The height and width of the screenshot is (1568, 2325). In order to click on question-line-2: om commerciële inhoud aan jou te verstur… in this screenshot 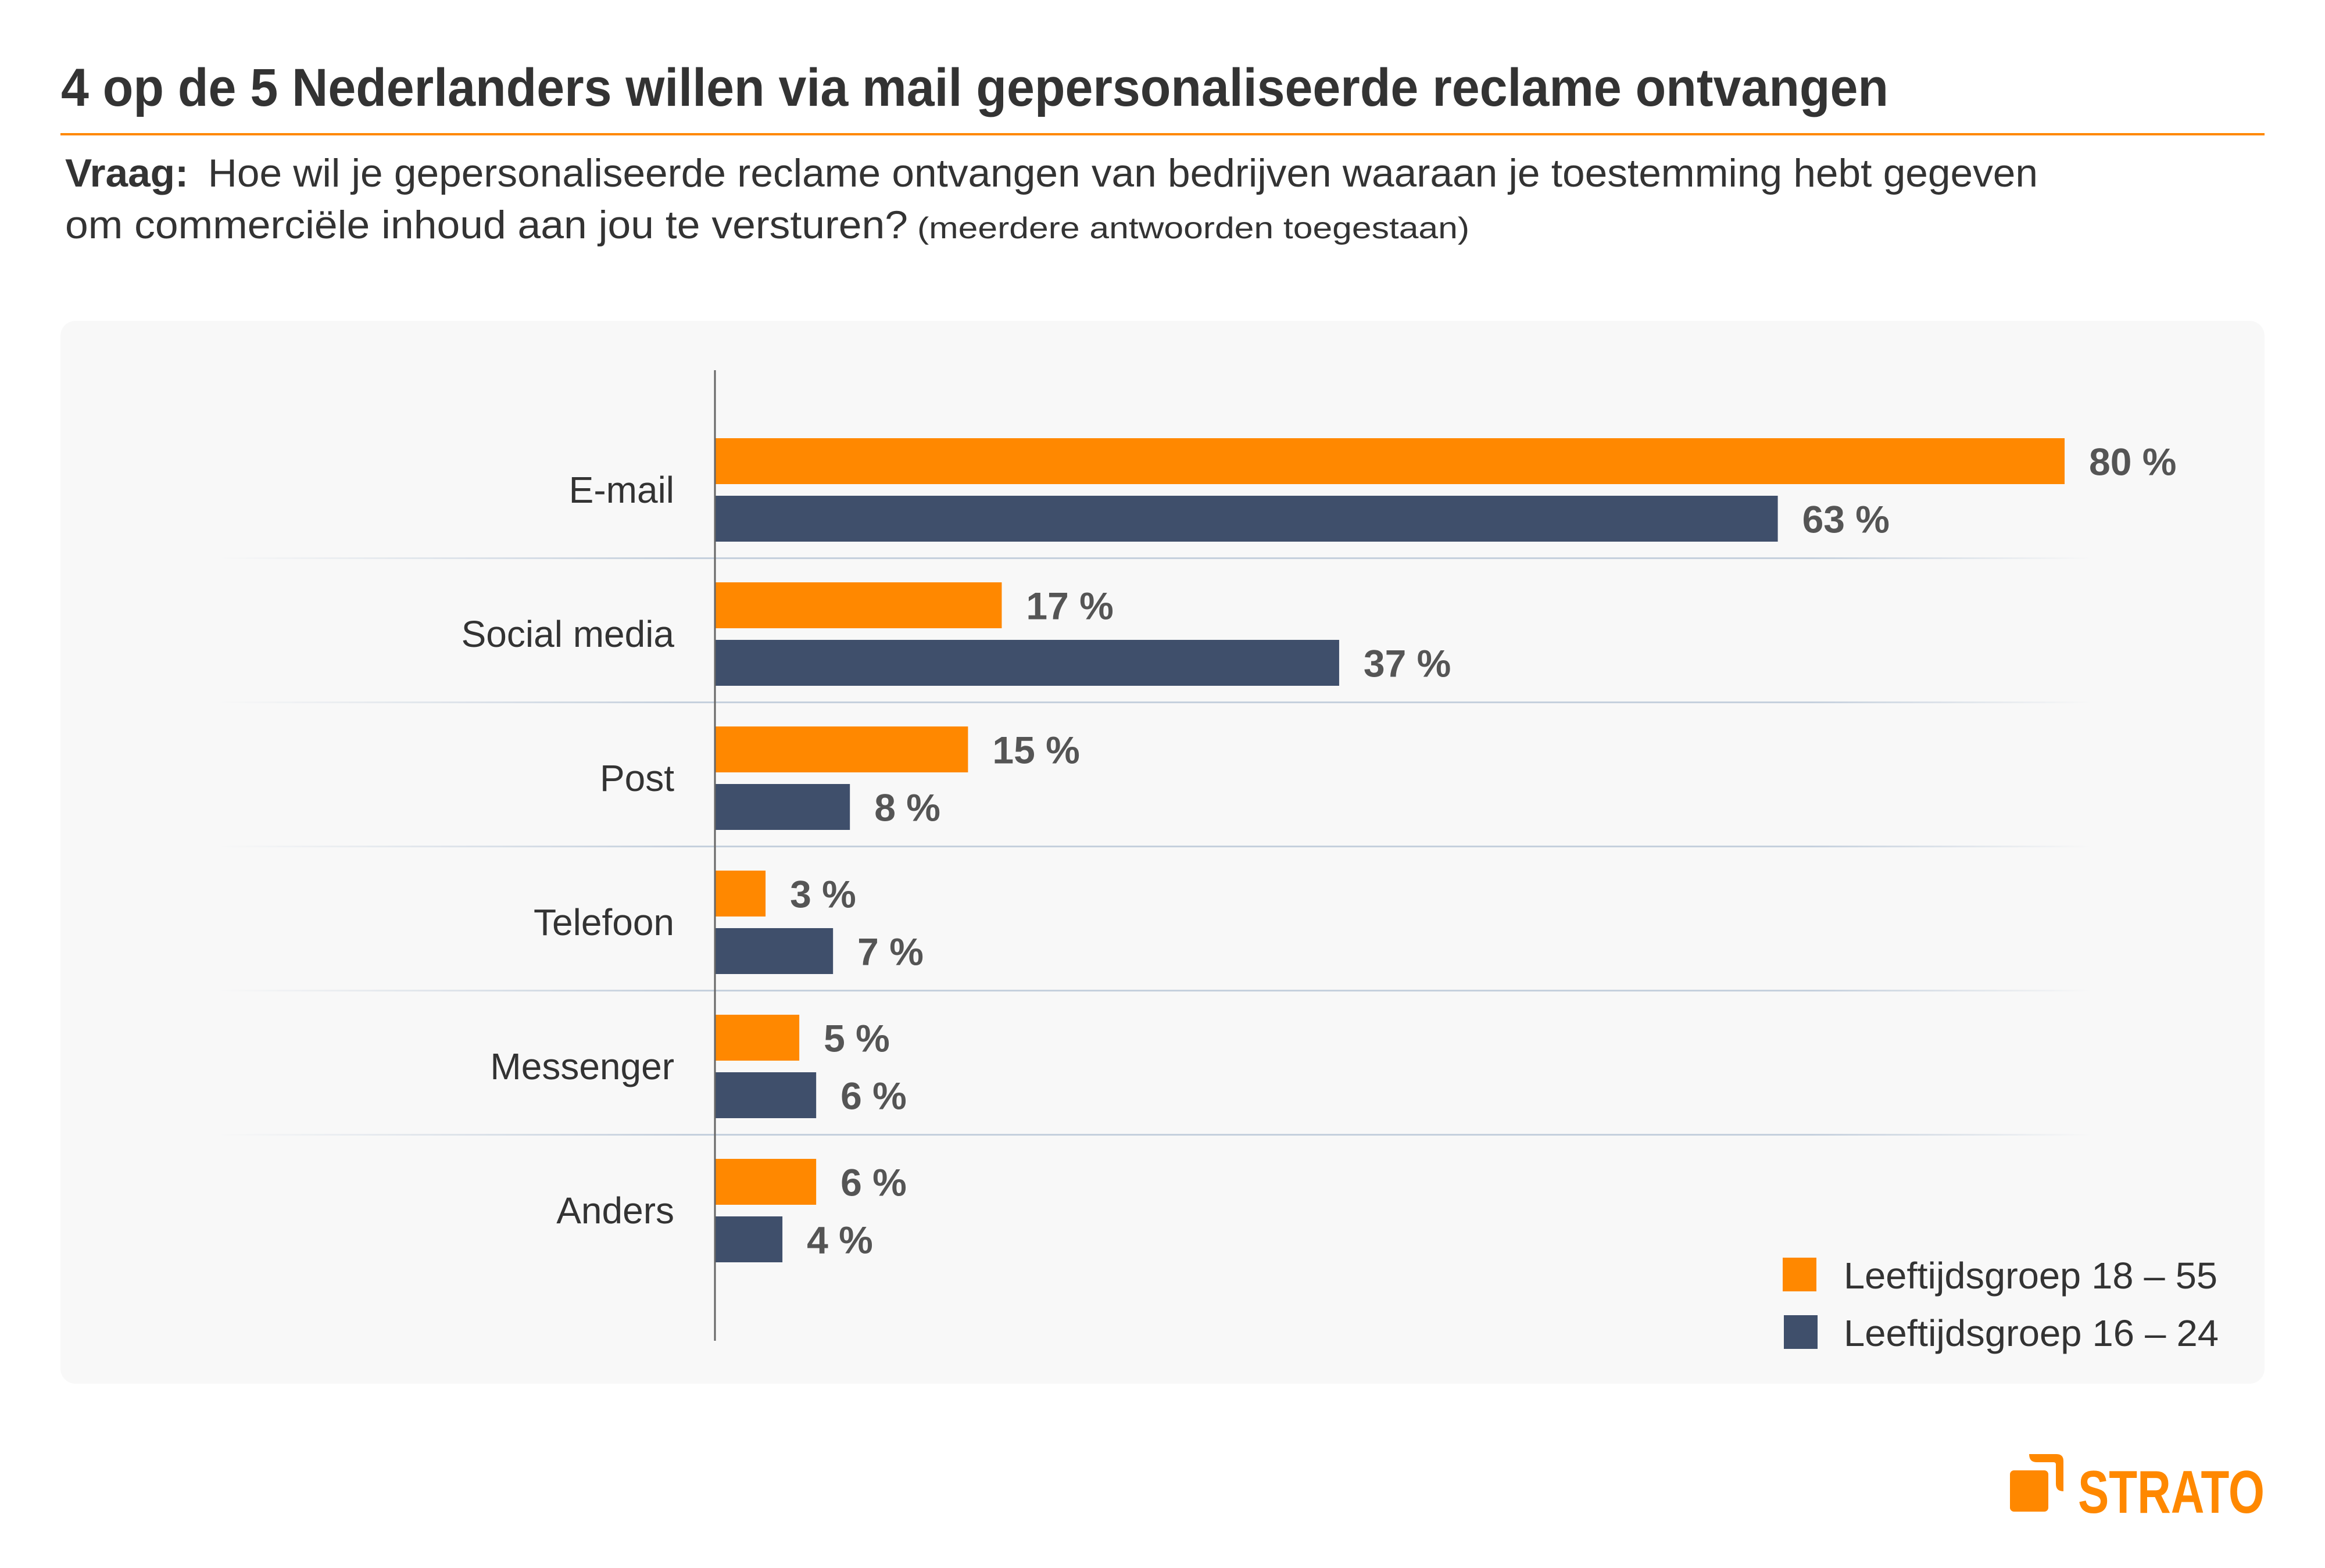, I will do `click(487, 225)`.